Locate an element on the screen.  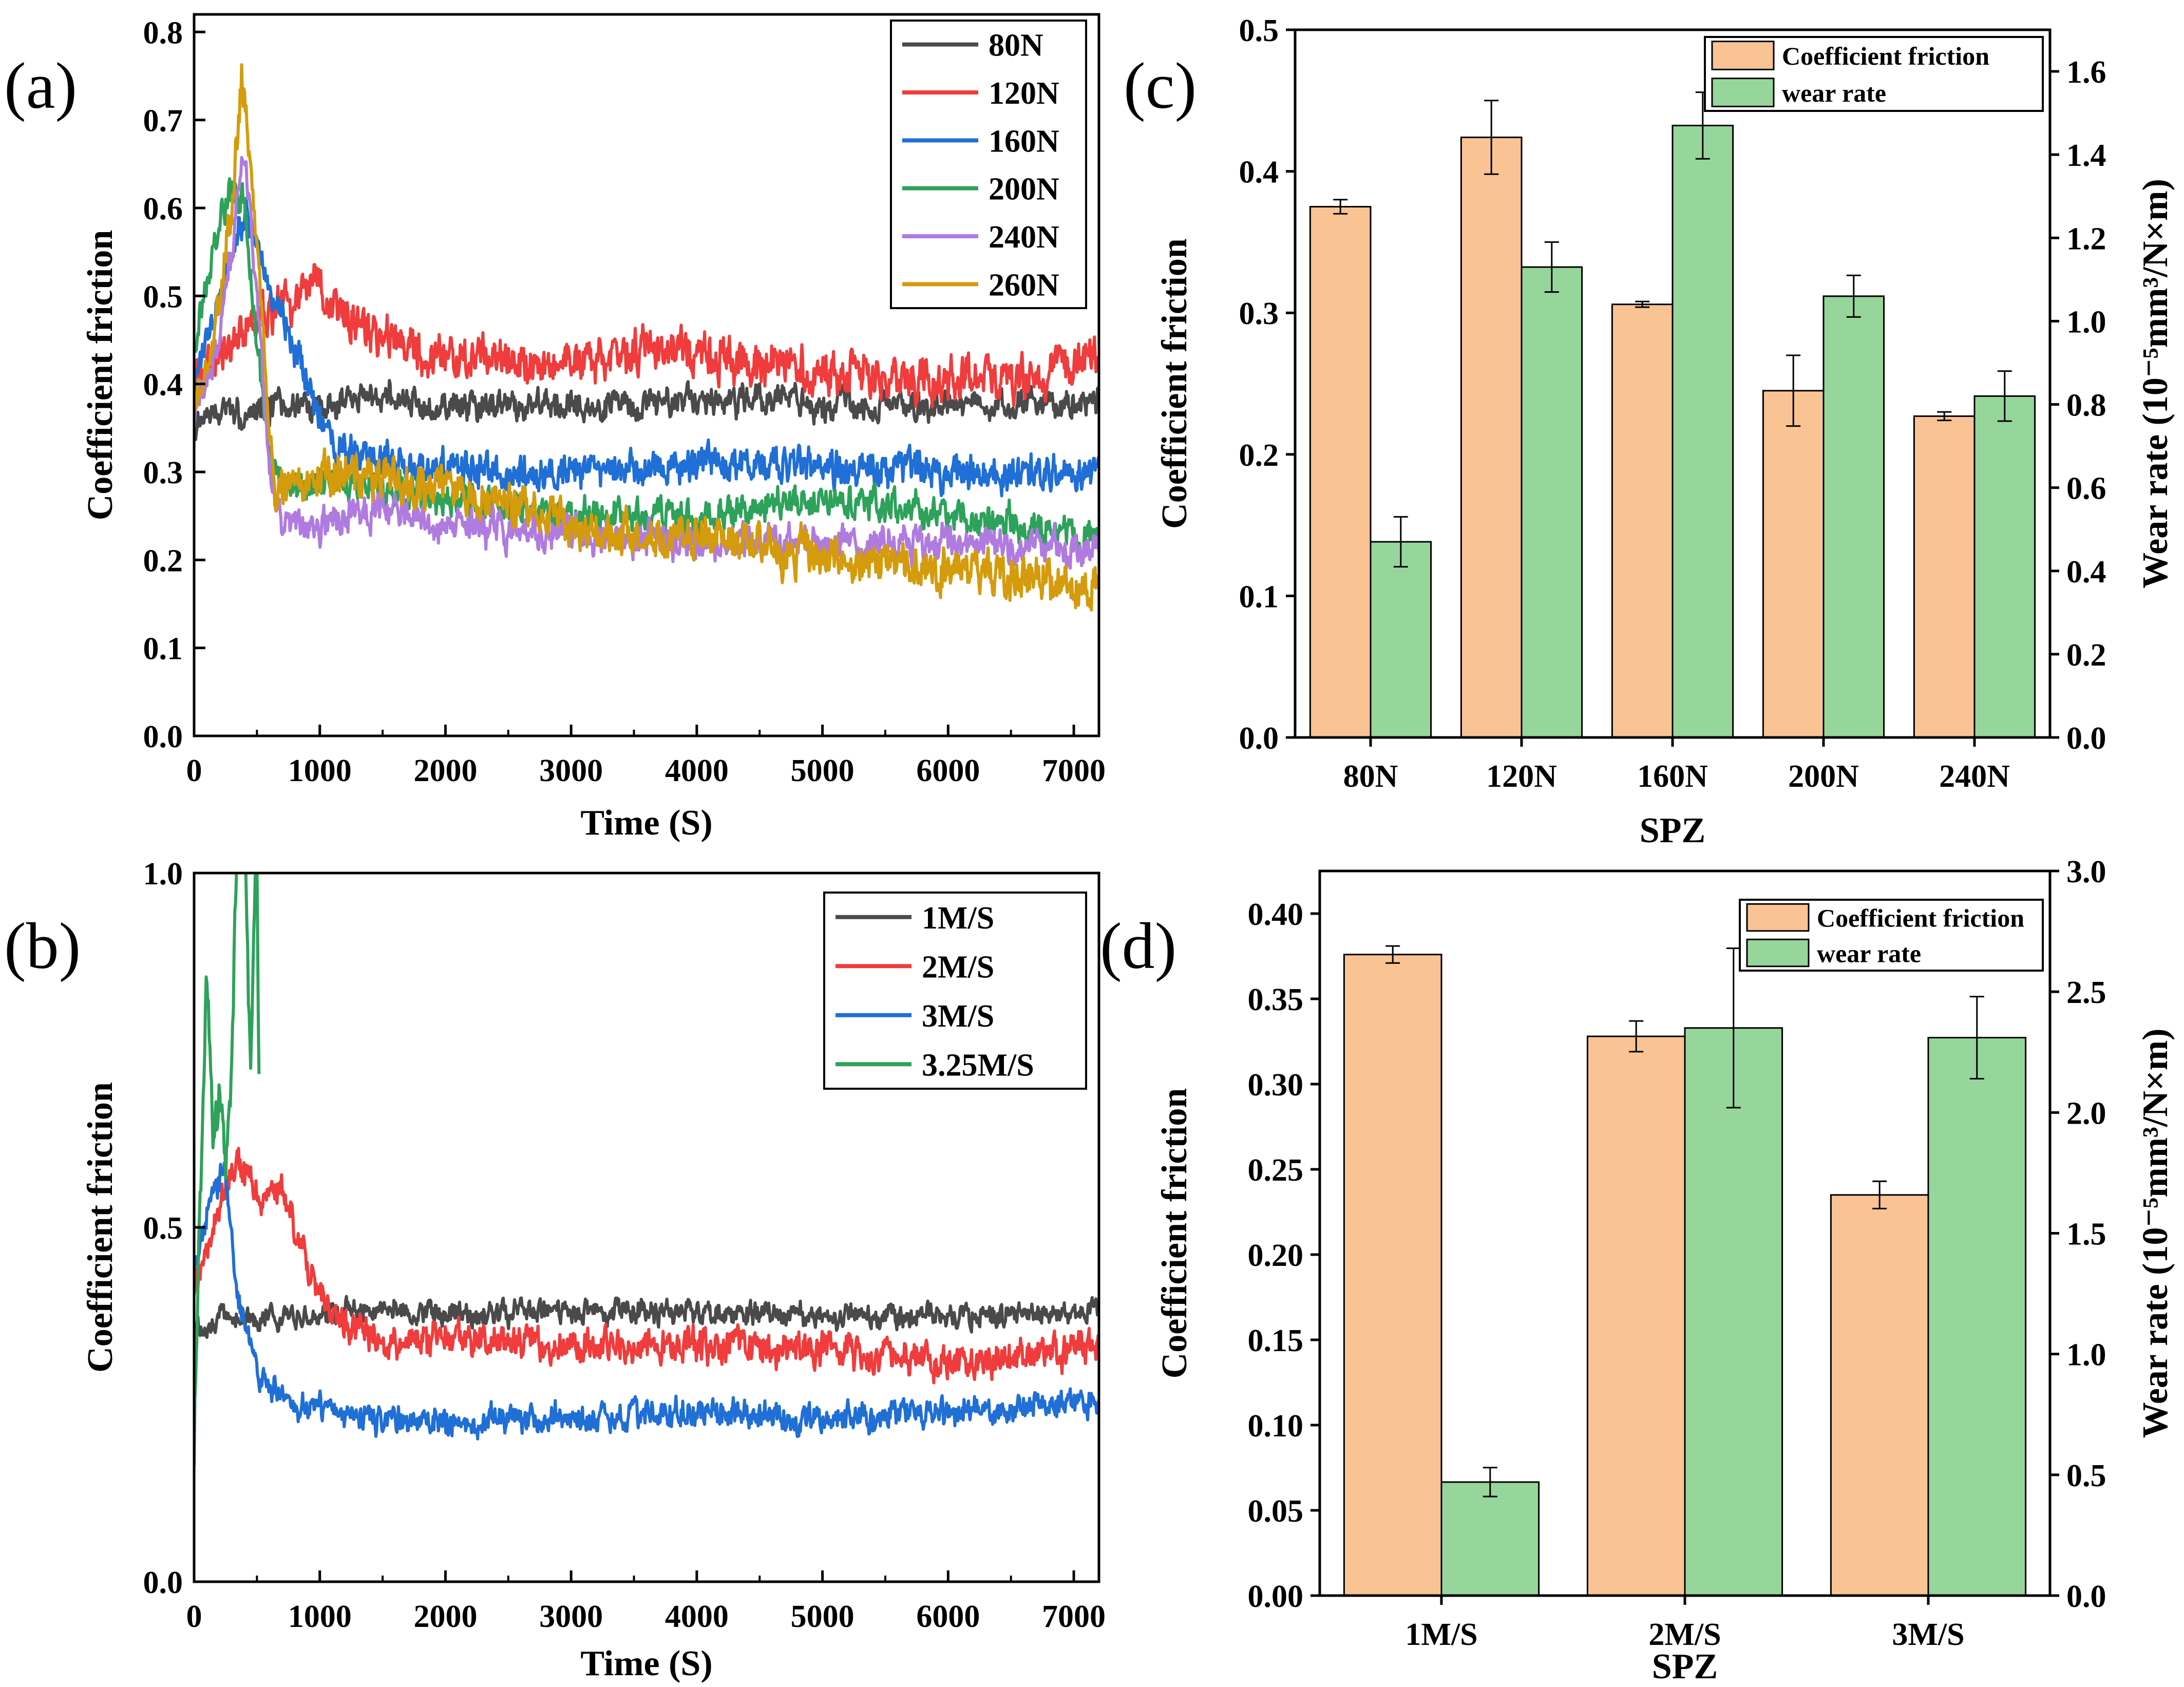
y-tick-label: 0.4 is located at coordinates (163, 386).